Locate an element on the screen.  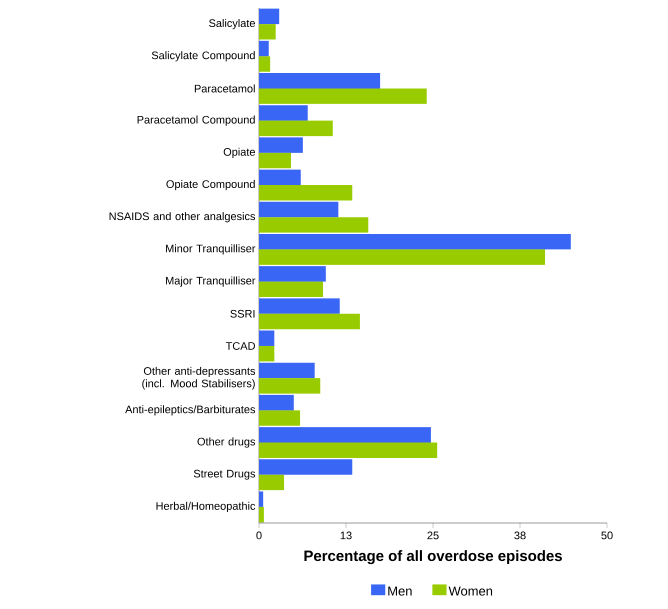
y-tick-label: Other drugs is located at coordinates (227, 442).